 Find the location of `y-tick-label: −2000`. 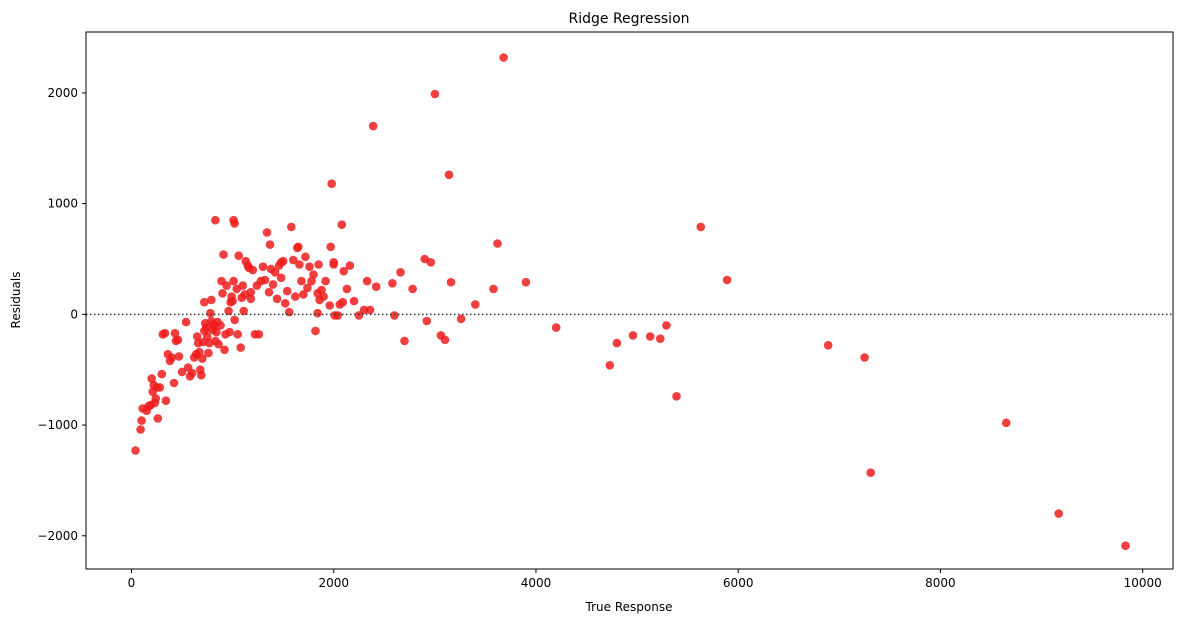

y-tick-label: −2000 is located at coordinates (57, 536).